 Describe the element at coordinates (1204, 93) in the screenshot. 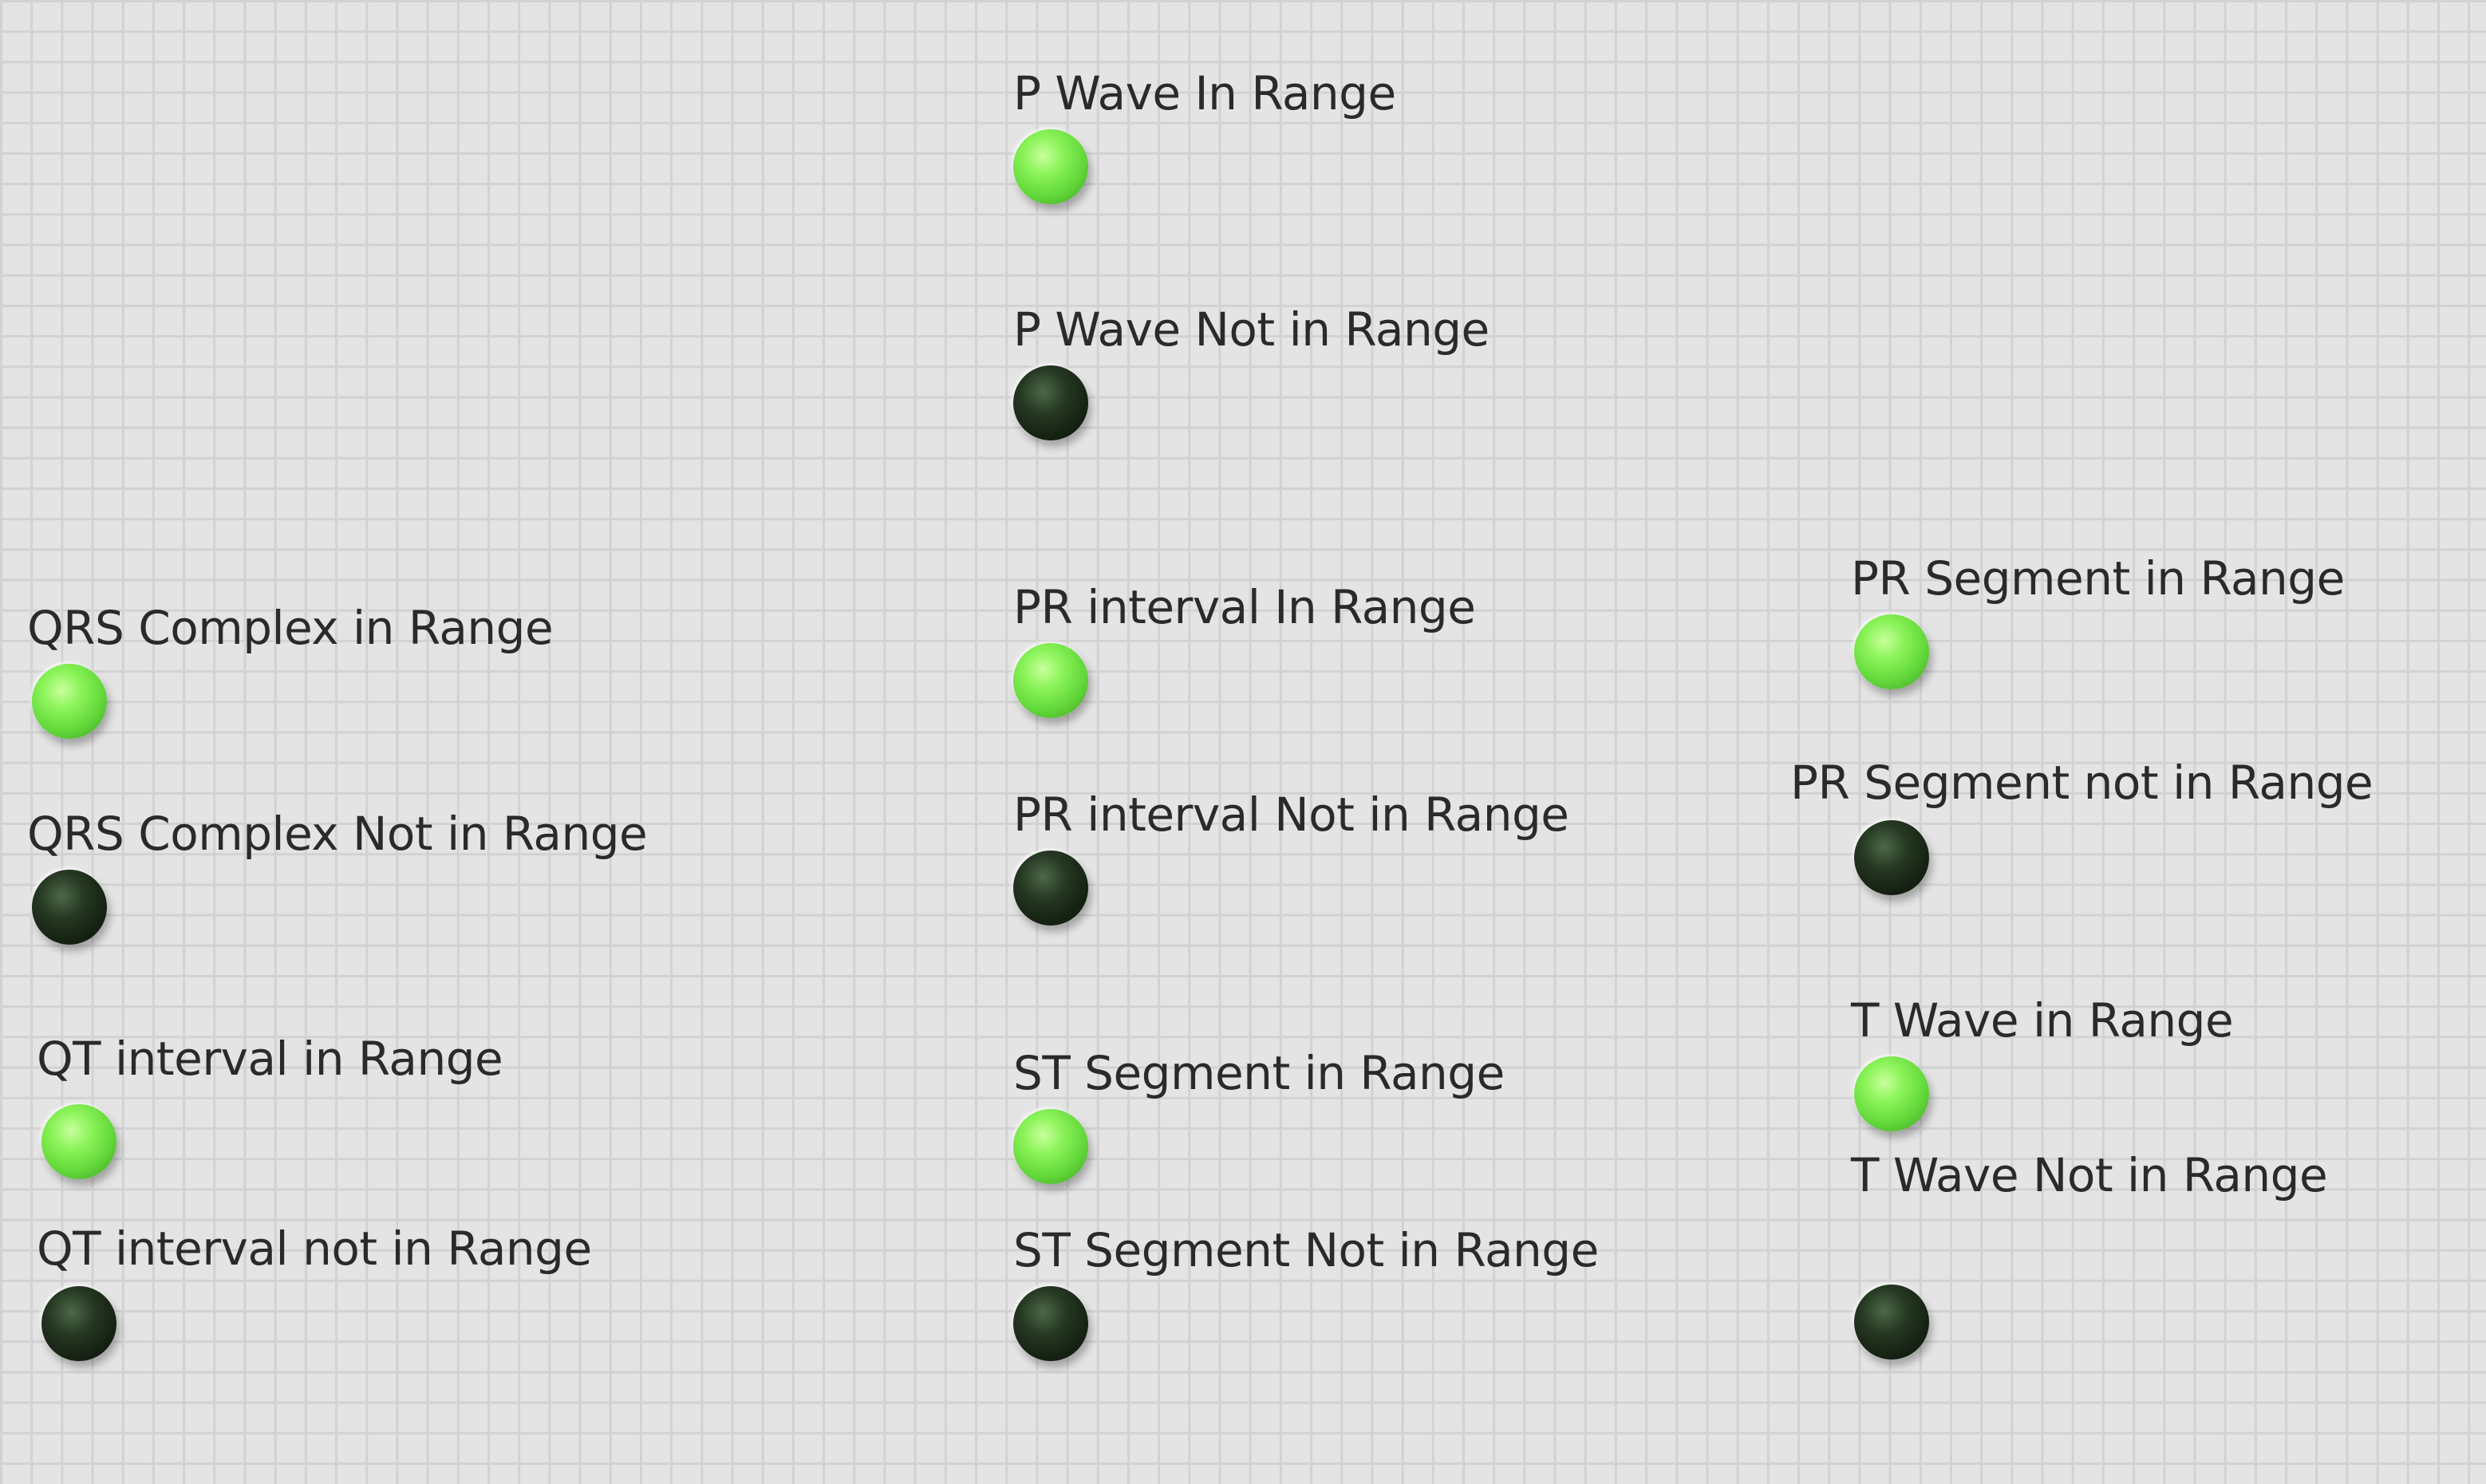

I see `indicator-label: P Wave In Range` at that location.